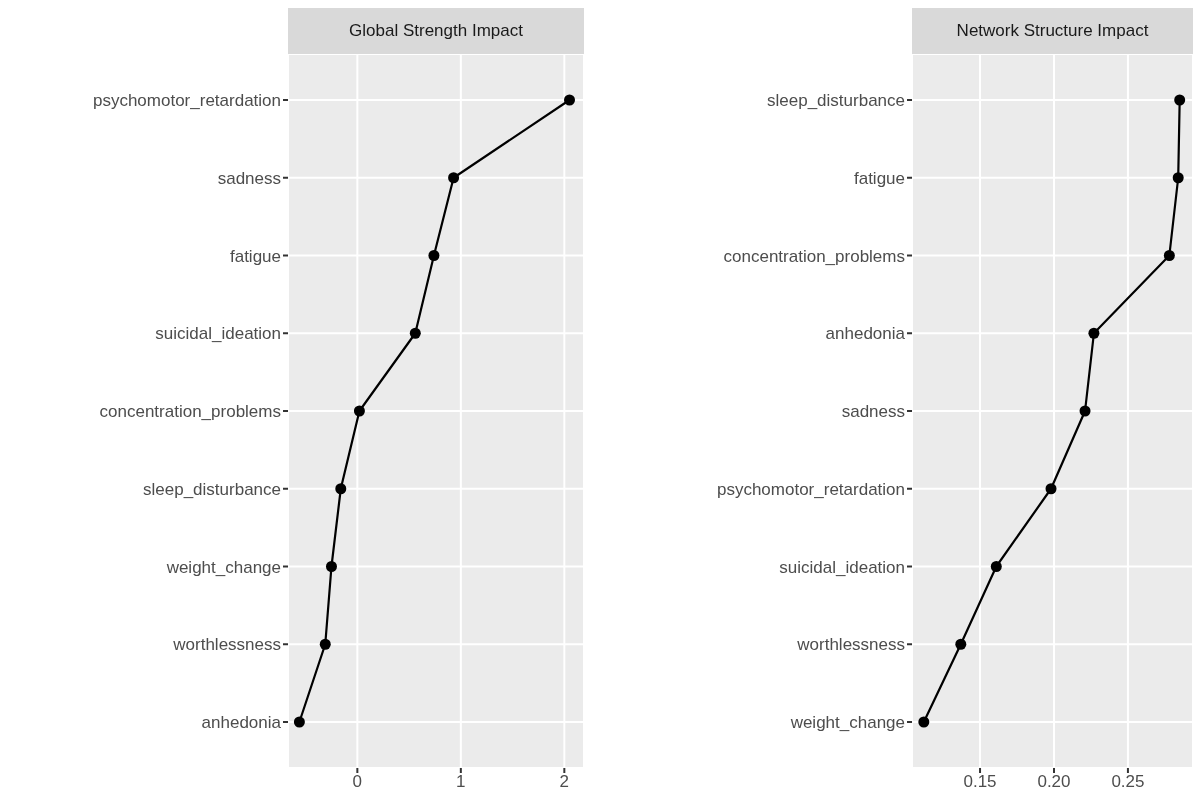 Image resolution: width=1197 pixels, height=810 pixels. Describe the element at coordinates (980, 782) in the screenshot. I see `x-tick-label: 0.15` at that location.